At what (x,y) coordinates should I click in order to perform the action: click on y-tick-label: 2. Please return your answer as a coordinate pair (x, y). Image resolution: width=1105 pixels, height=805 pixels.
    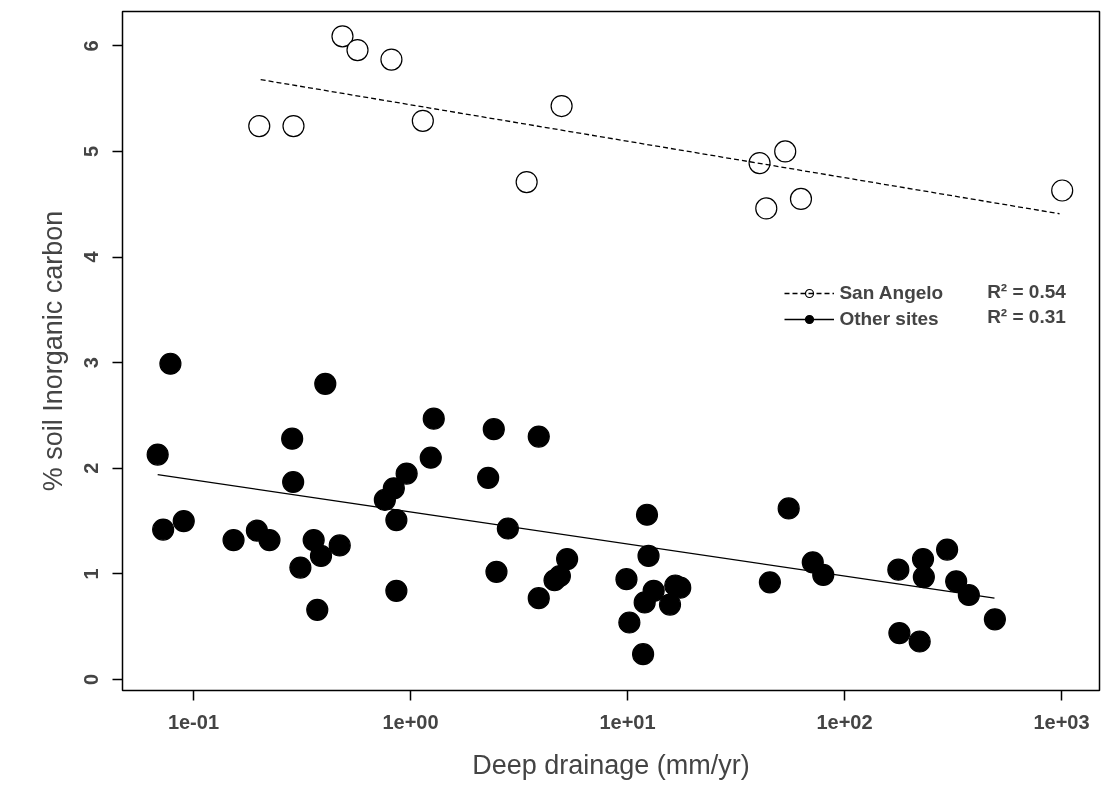
    Looking at the image, I should click on (91, 468).